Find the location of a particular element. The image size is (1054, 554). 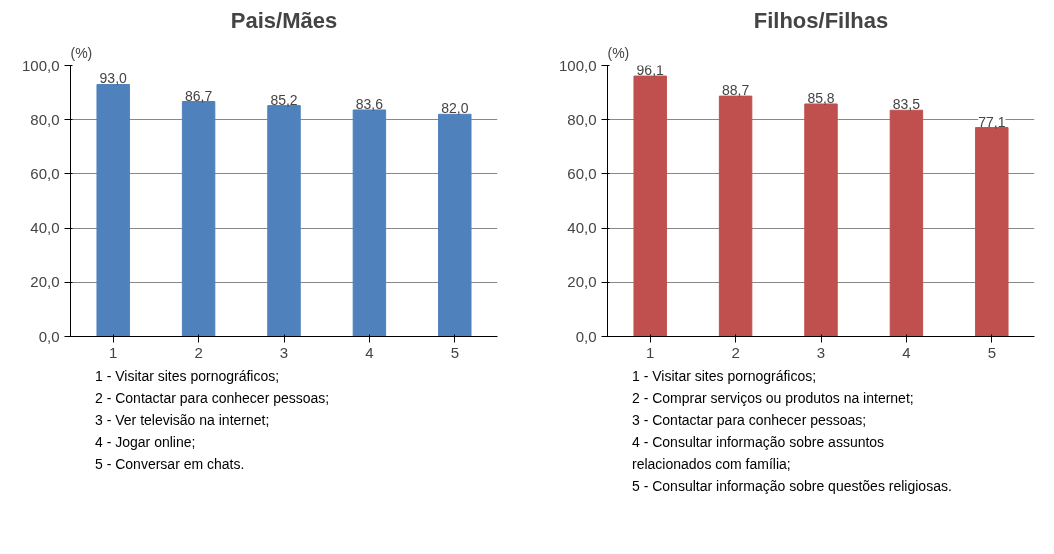

data-label: 86,7 is located at coordinates (198, 95).